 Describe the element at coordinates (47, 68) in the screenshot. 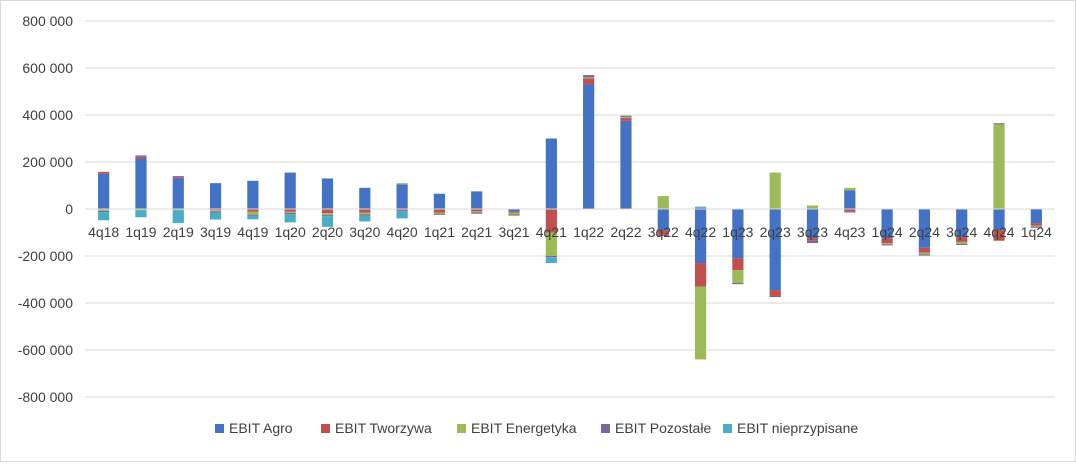

I see `y-tick-label: 600 000` at that location.